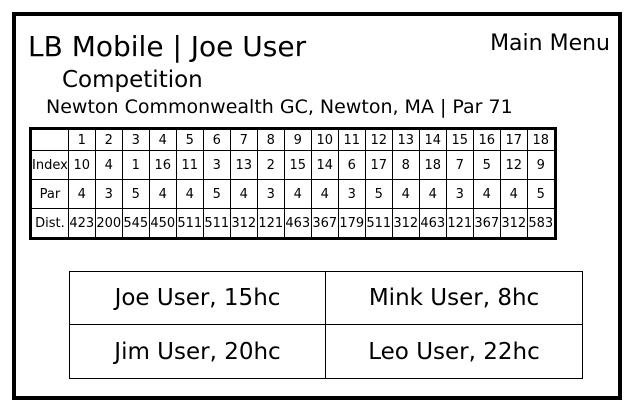 The width and height of the screenshot is (634, 416). I want to click on scorecard-cell: 423, so click(81, 223).